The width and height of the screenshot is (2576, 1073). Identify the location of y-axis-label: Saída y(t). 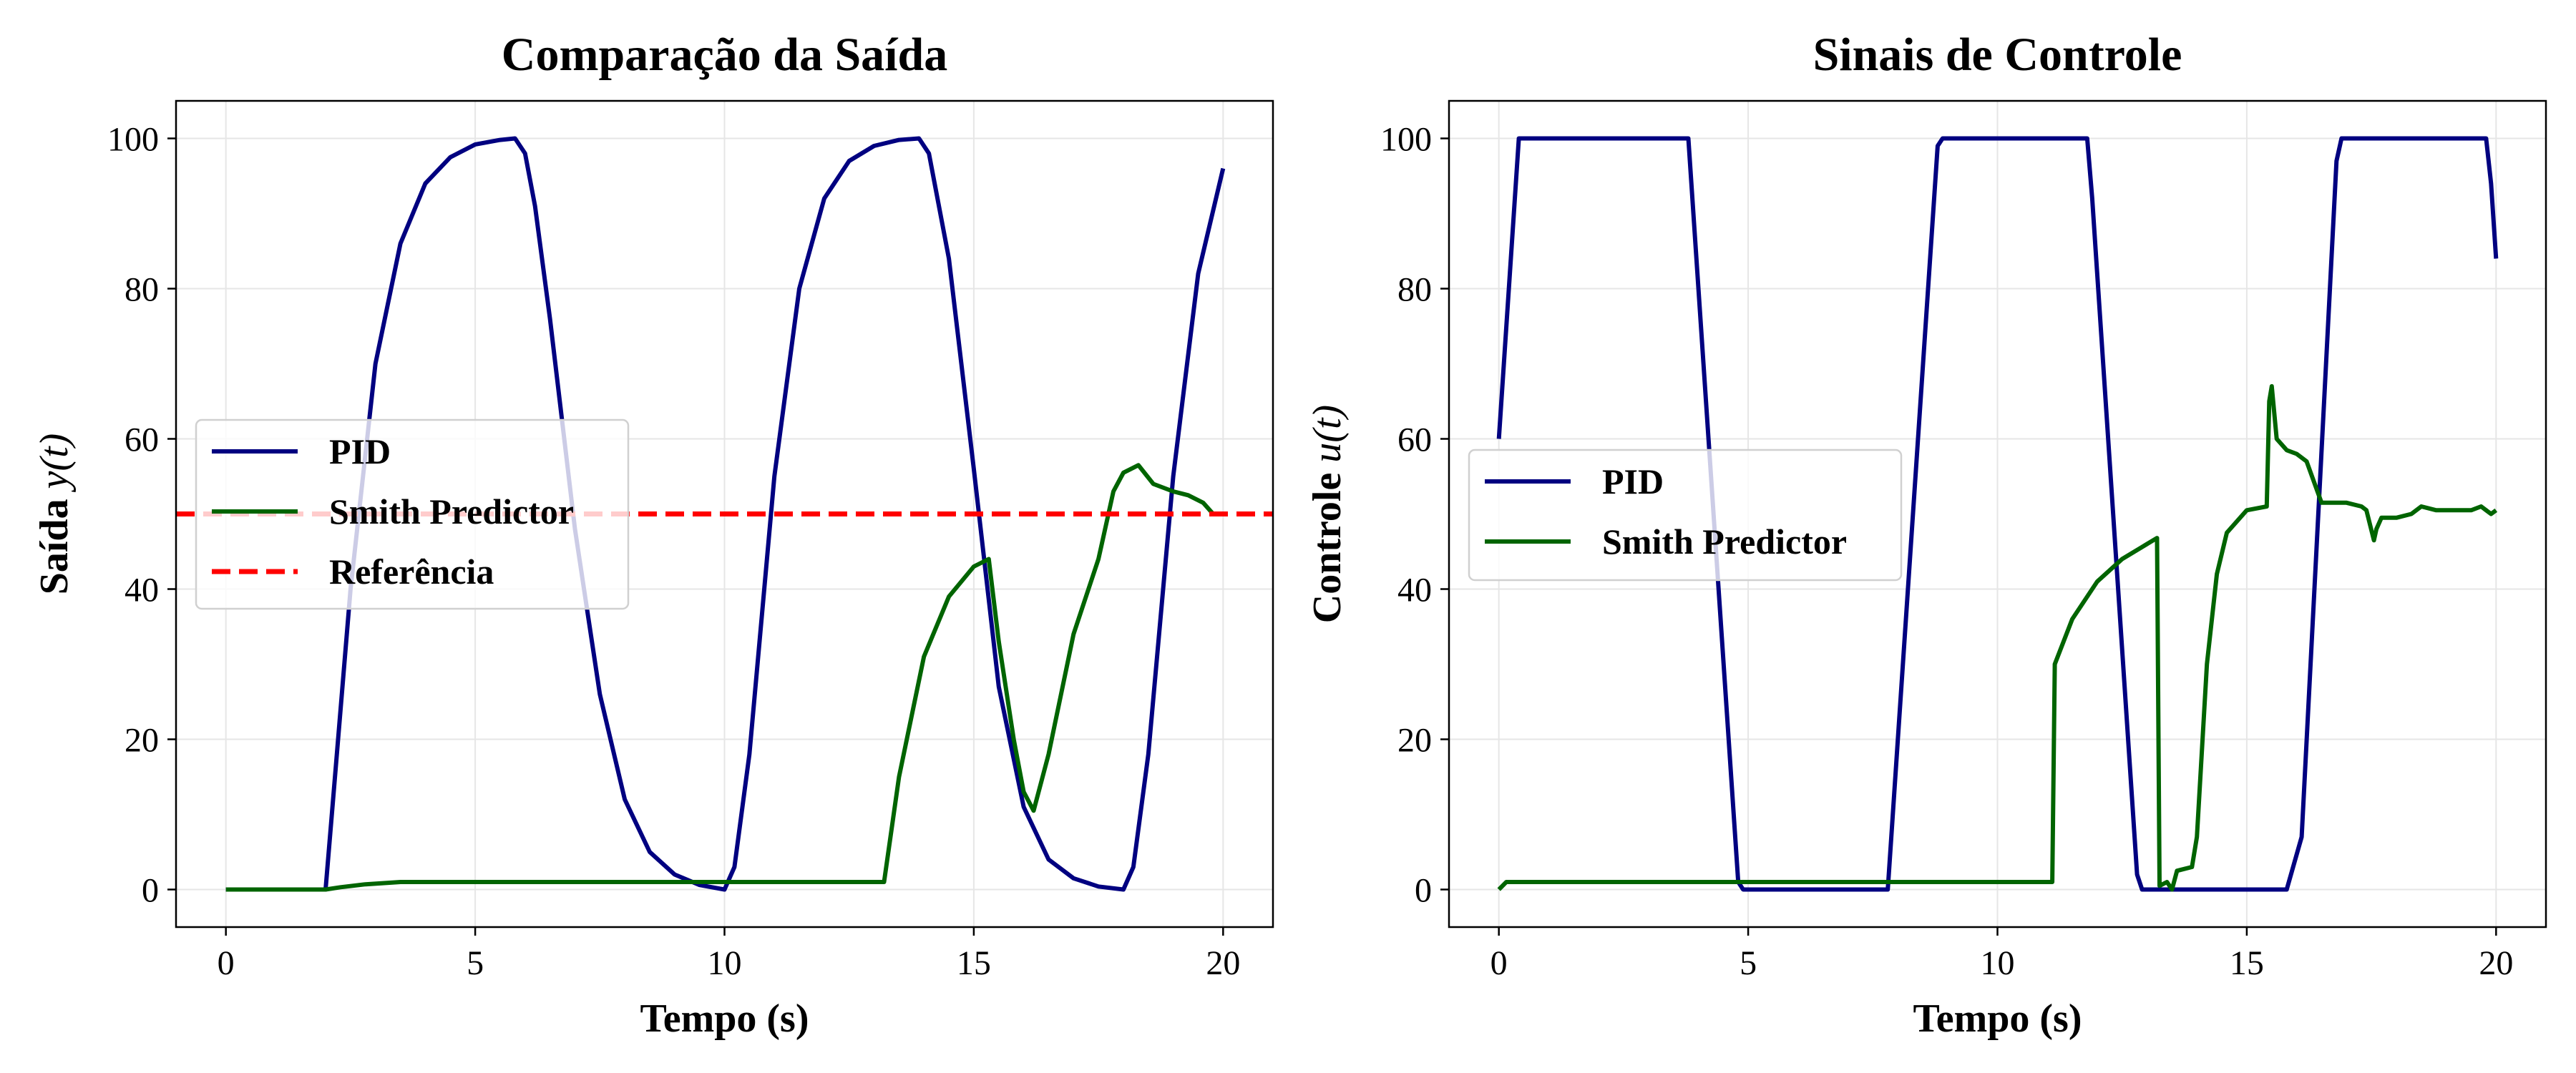
(54, 514).